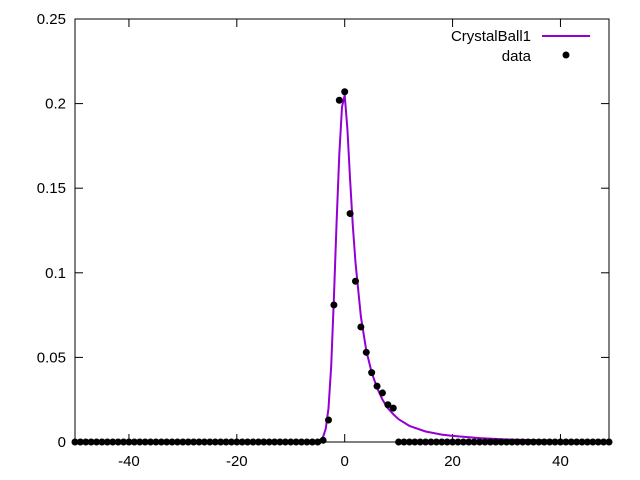  Describe the element at coordinates (51, 231) in the screenshot. I see `y-axis-tick-labels: 0 0.05 0.1 0.15 0.2 0.25` at that location.